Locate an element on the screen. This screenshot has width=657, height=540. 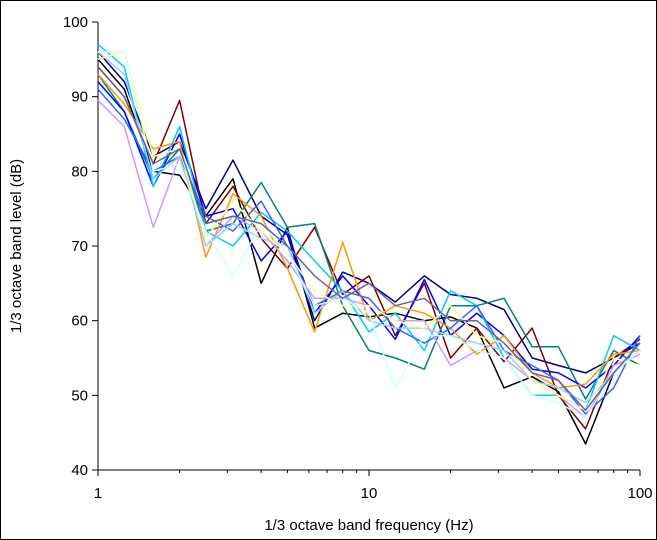
x-tick-label: 1 is located at coordinates (98, 493).